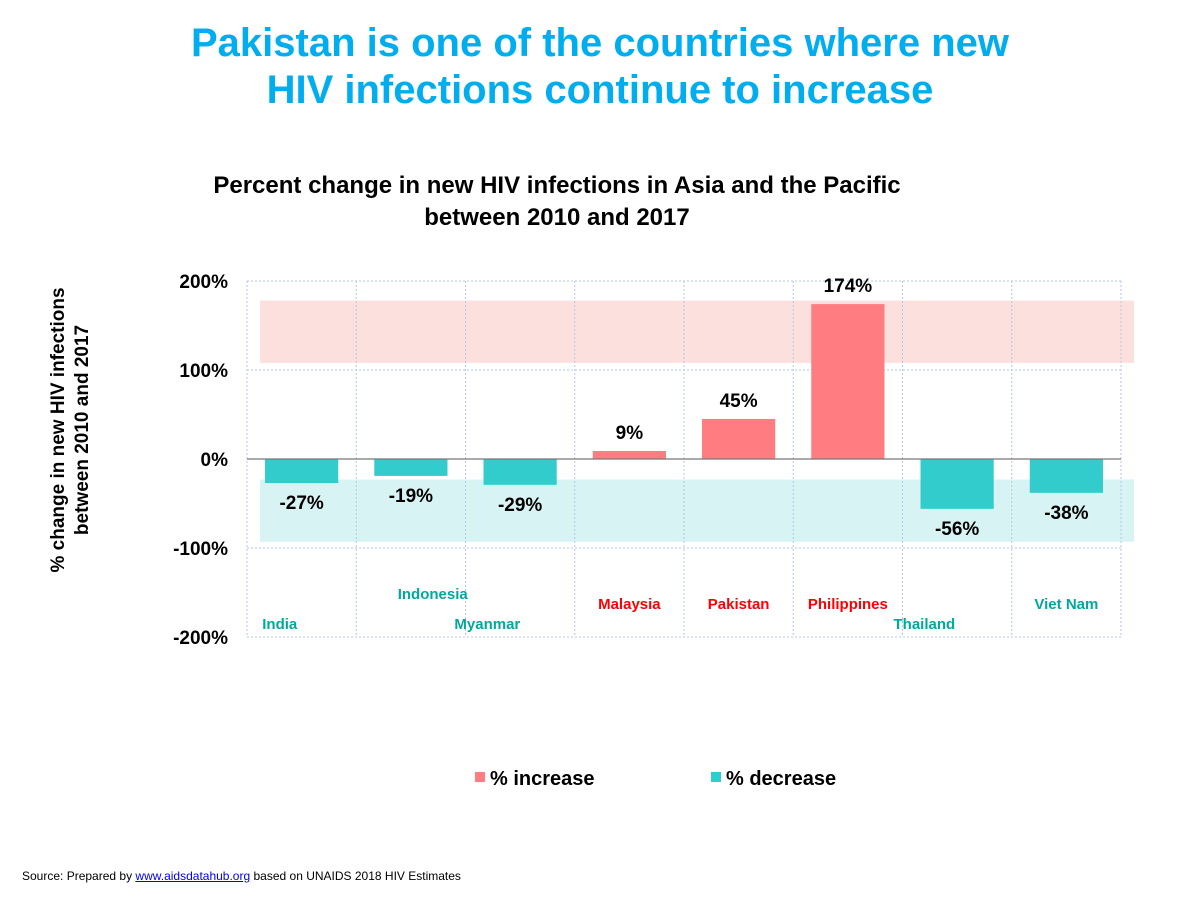  I want to click on legend-swatch-decrease, so click(716, 777).